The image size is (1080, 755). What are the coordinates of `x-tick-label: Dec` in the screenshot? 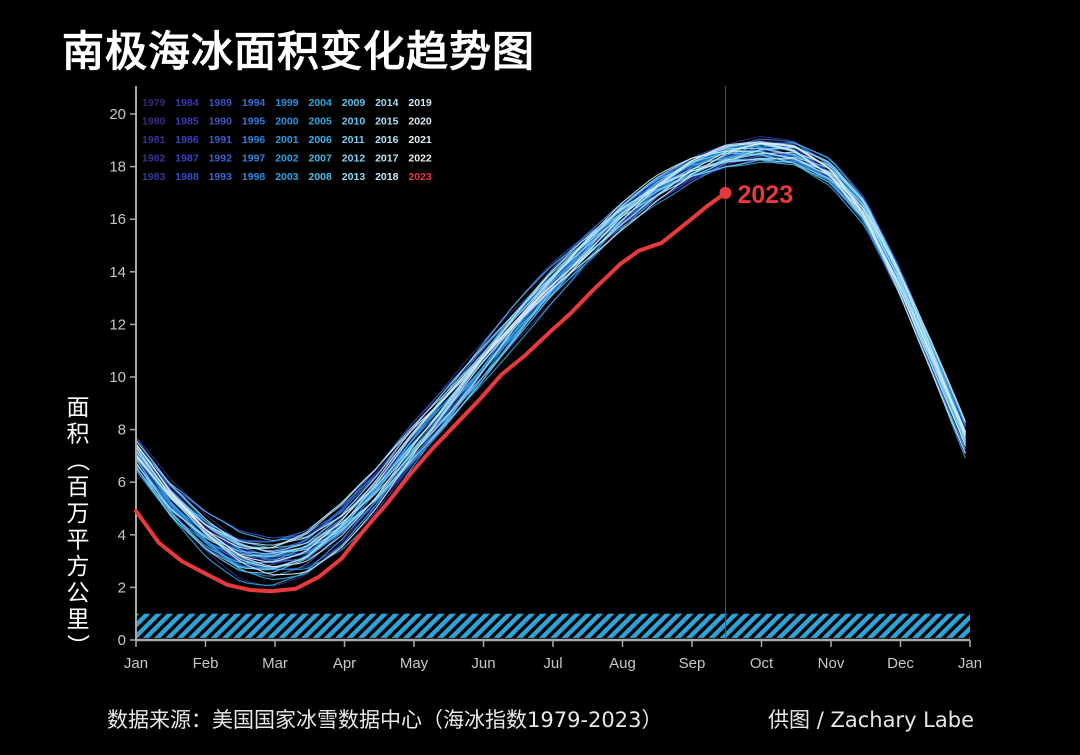 It's located at (900, 663).